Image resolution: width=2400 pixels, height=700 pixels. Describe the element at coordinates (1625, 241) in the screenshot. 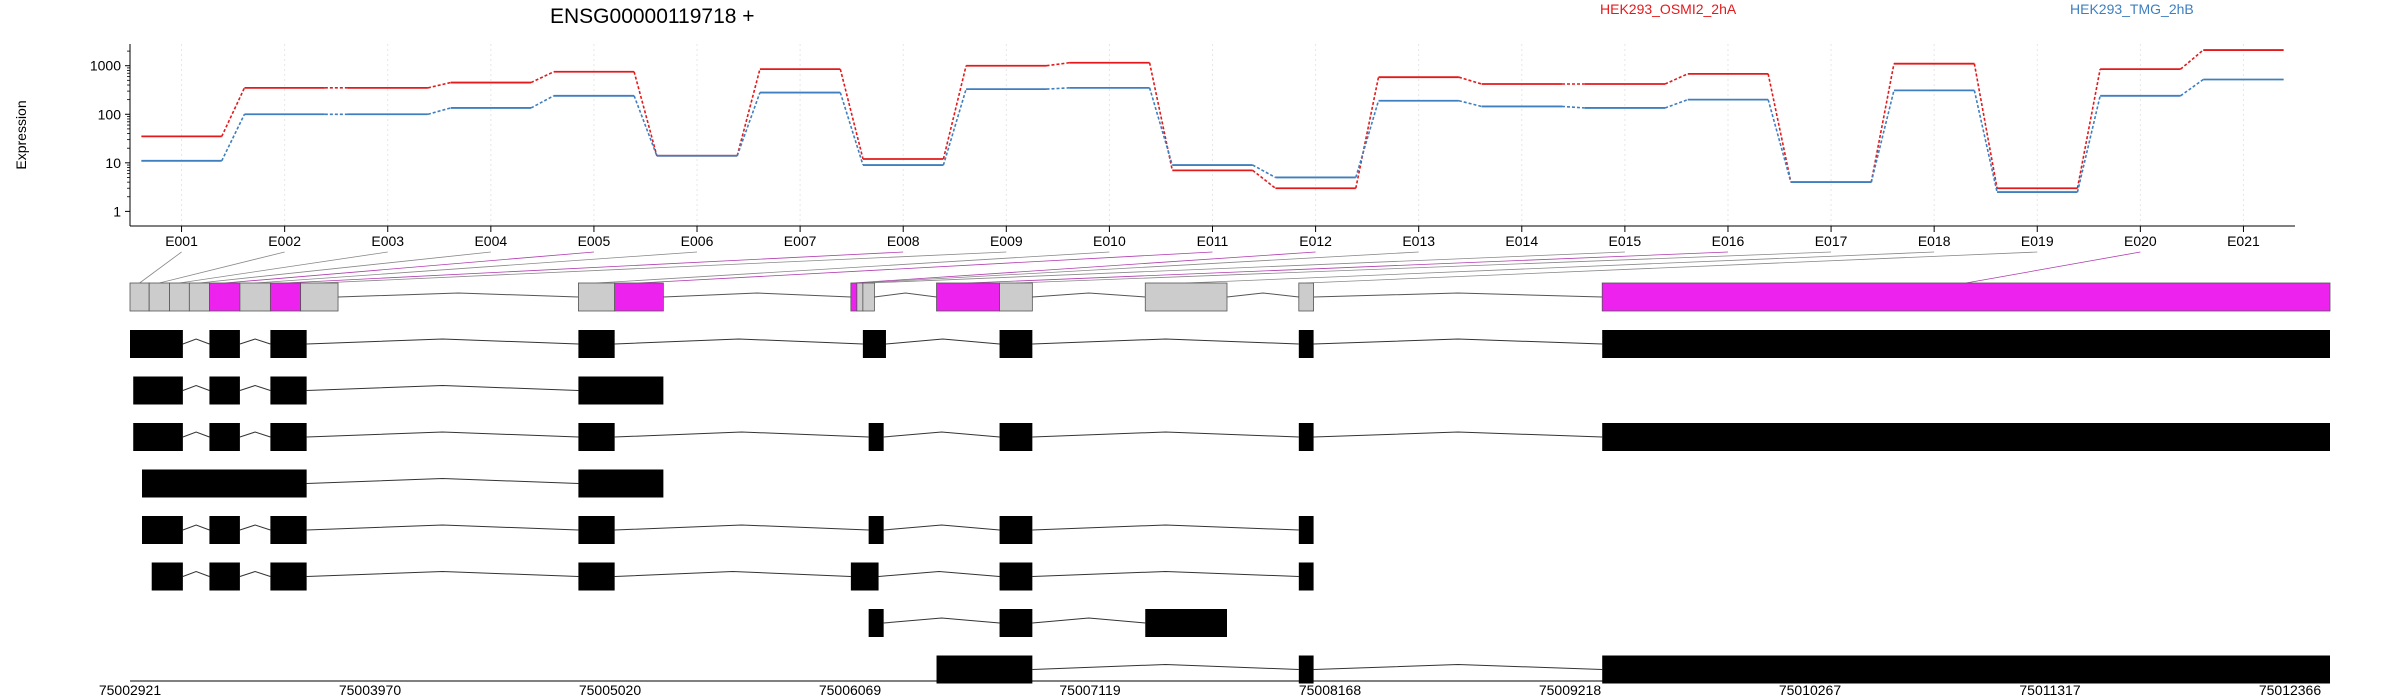

I see `x-tick-label: E015` at that location.